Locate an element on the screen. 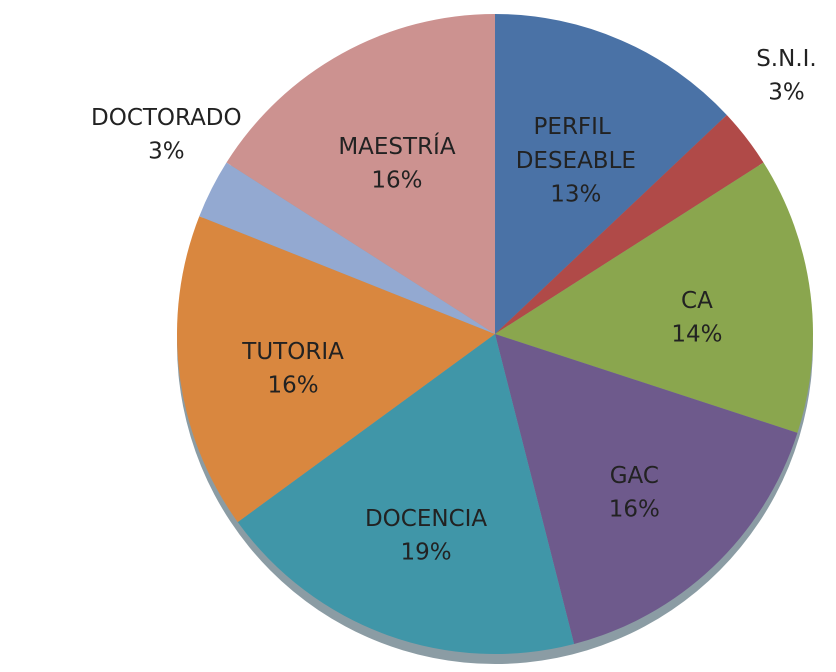 Image resolution: width=836 pixels, height=672 pixels. slice-label: GAC is located at coordinates (634, 475).